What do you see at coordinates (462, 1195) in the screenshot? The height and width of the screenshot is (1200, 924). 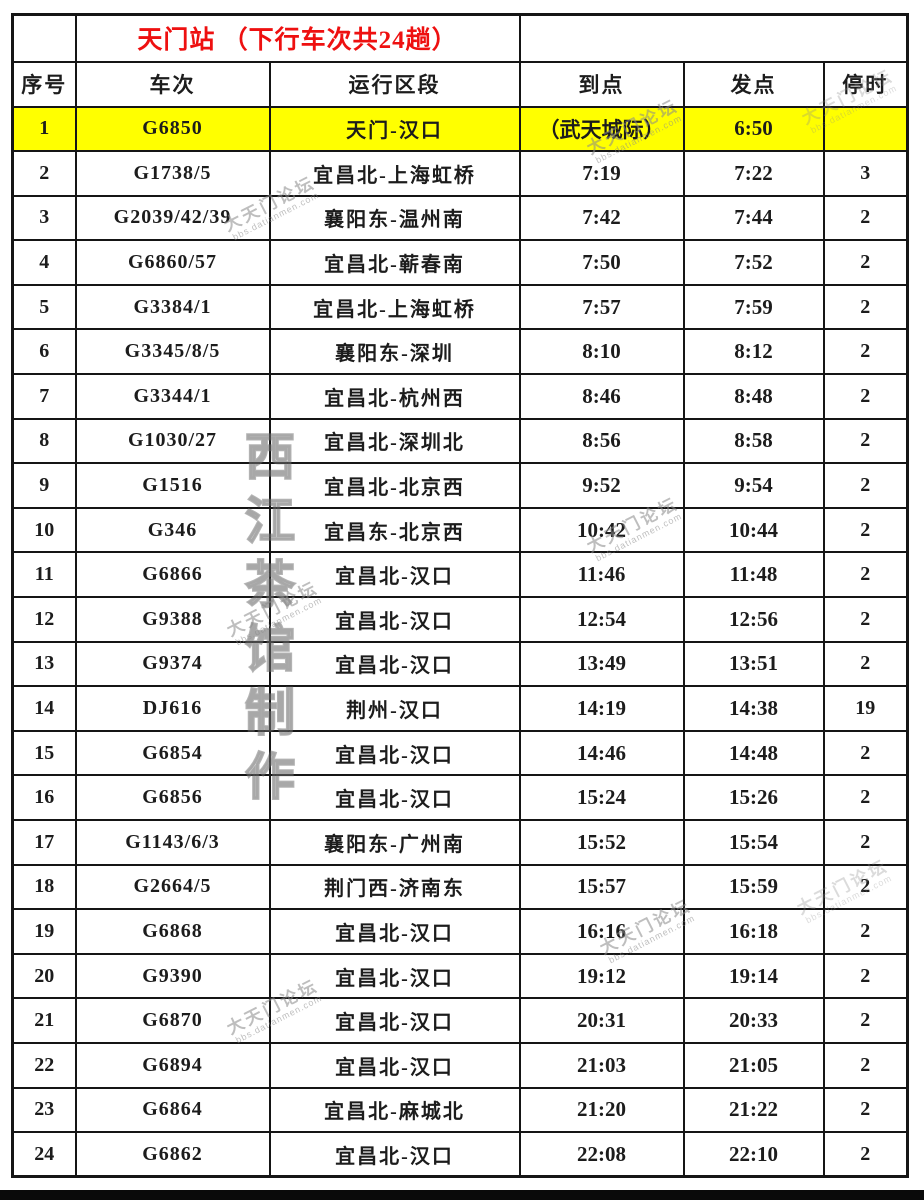 I see `bottom-scan-edge-bar` at bounding box center [462, 1195].